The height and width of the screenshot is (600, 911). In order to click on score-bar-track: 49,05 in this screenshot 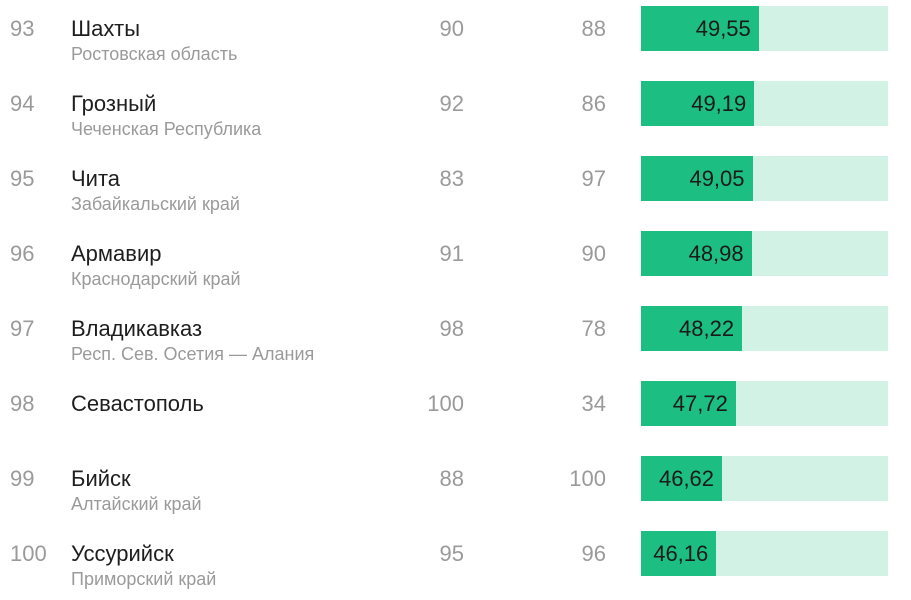, I will do `click(764, 178)`.